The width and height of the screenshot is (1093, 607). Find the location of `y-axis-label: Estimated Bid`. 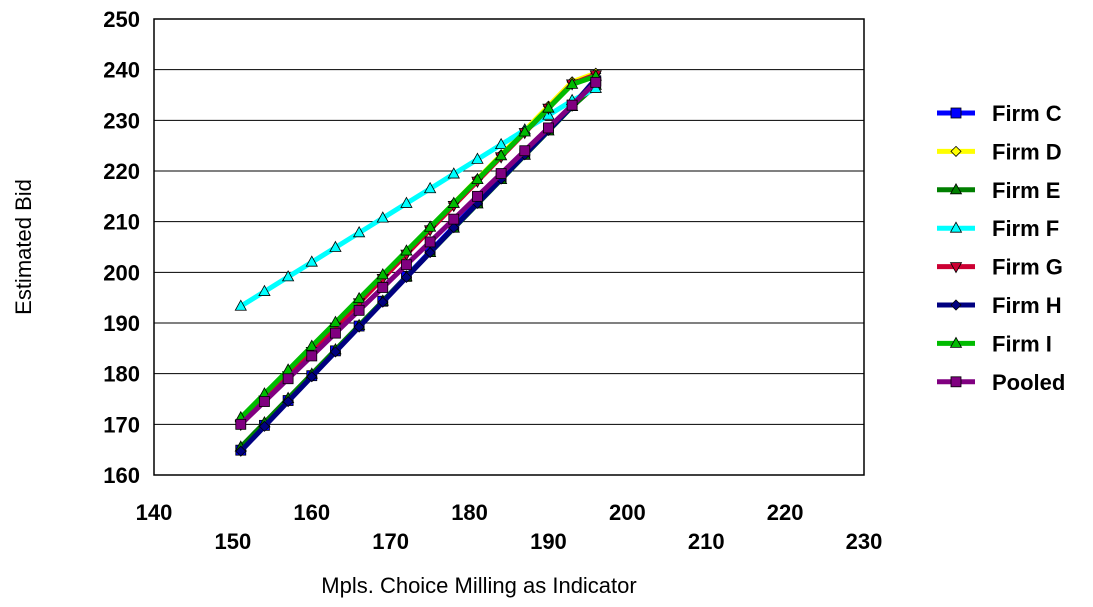

y-axis-label: Estimated Bid is located at coordinates (23, 247).